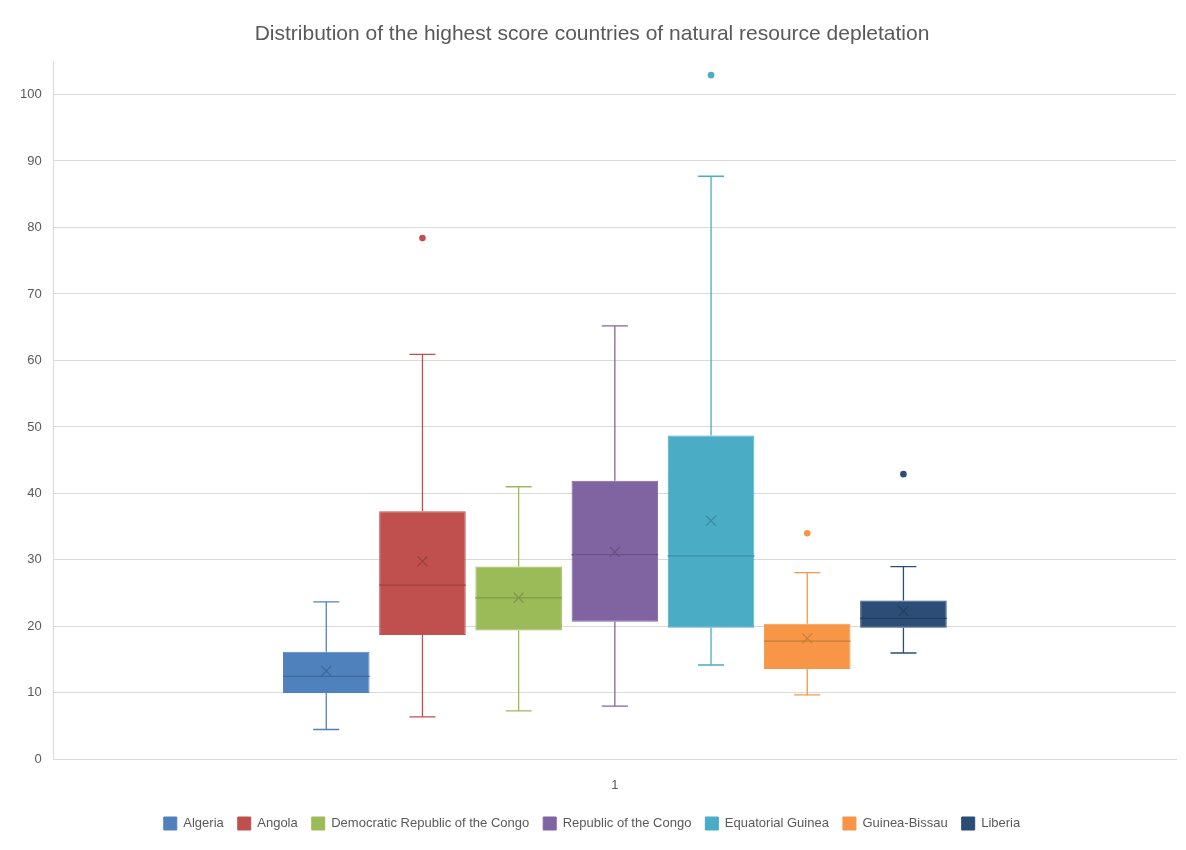  What do you see at coordinates (34, 492) in the screenshot?
I see `y-tick-label: 40` at bounding box center [34, 492].